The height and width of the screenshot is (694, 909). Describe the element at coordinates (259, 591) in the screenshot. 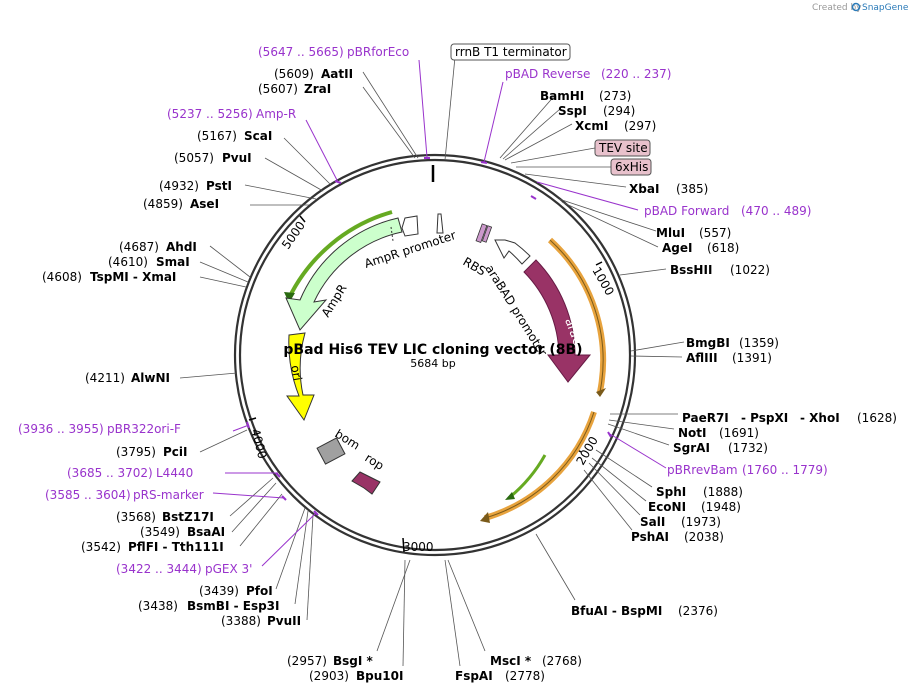

I see `svg-text: PfoI` at that location.